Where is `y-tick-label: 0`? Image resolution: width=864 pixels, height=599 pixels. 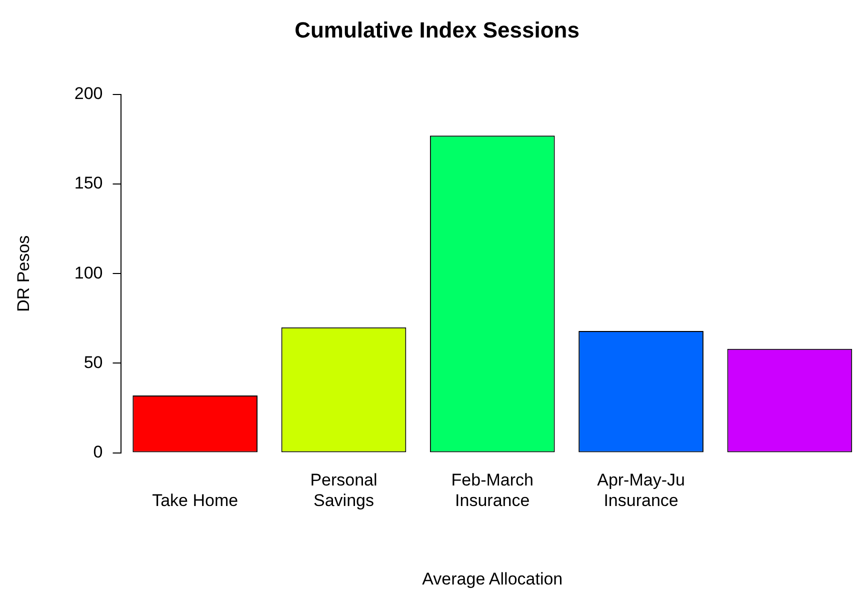 y-tick-label: 0 is located at coordinates (98, 452).